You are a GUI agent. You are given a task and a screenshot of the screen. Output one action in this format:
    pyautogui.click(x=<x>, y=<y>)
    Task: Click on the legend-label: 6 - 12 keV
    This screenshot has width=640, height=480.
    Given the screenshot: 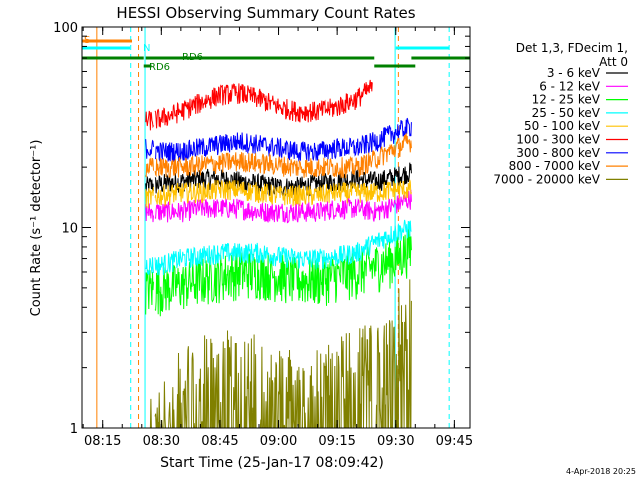 What is the action you would take?
    pyautogui.click(x=570, y=86)
    